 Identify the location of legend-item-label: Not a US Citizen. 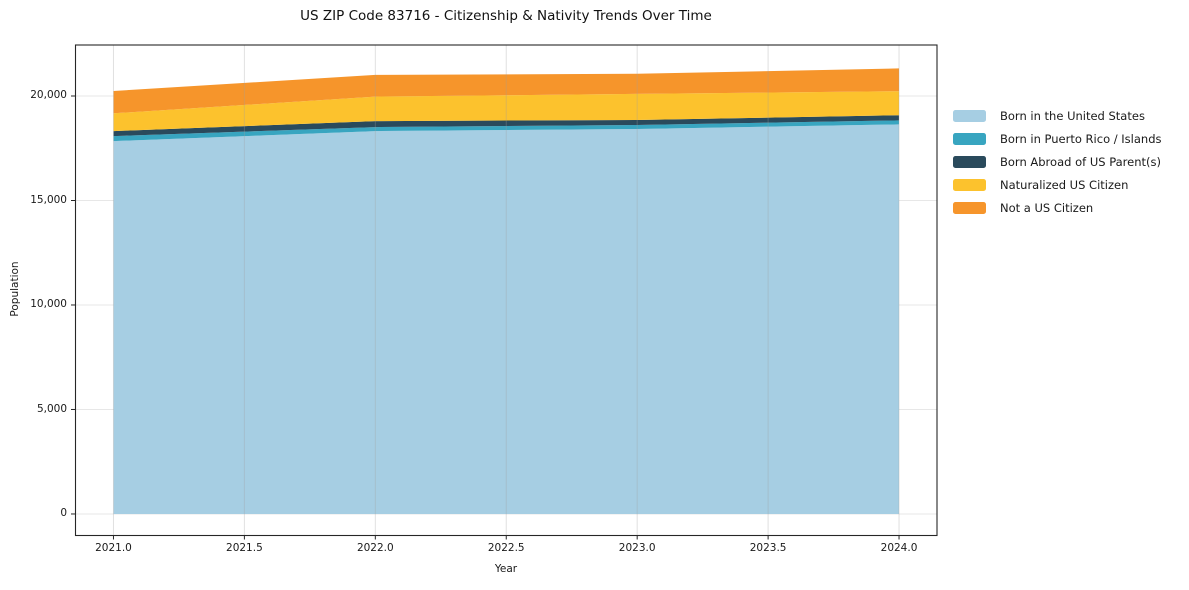
(1047, 208).